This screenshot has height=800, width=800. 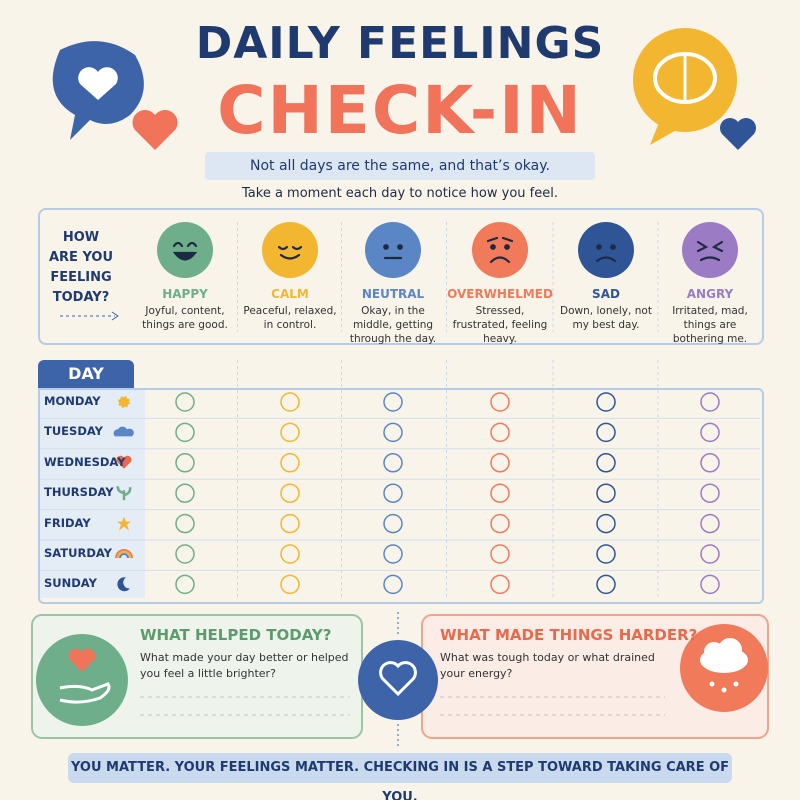 What do you see at coordinates (236, 635) in the screenshot?
I see `helped-title: WHAT HELPED TODAY?` at bounding box center [236, 635].